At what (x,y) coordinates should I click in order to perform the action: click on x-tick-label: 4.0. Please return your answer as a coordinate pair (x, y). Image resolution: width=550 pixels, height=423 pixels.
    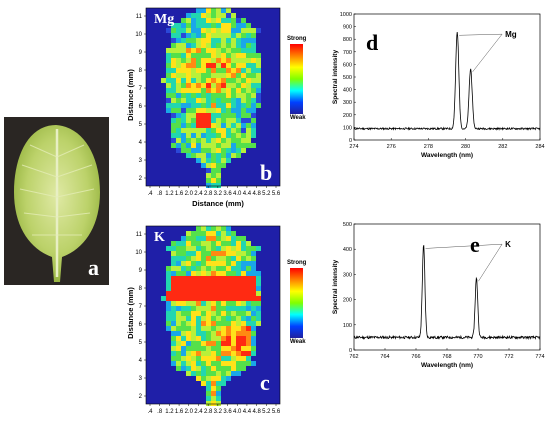
    Looking at the image, I should click on (237, 194).